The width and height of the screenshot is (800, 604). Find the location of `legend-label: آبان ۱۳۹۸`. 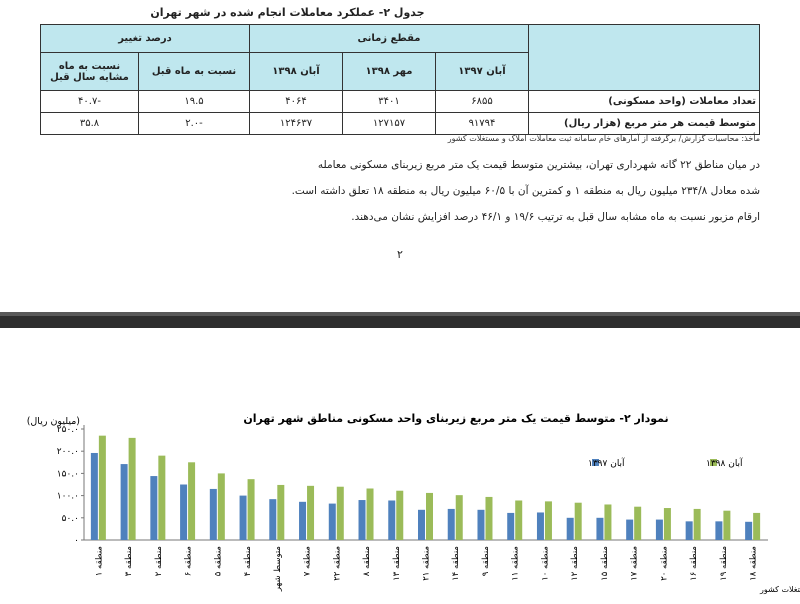

legend-label: آبان ۱۳۹۸ is located at coordinates (724, 463).